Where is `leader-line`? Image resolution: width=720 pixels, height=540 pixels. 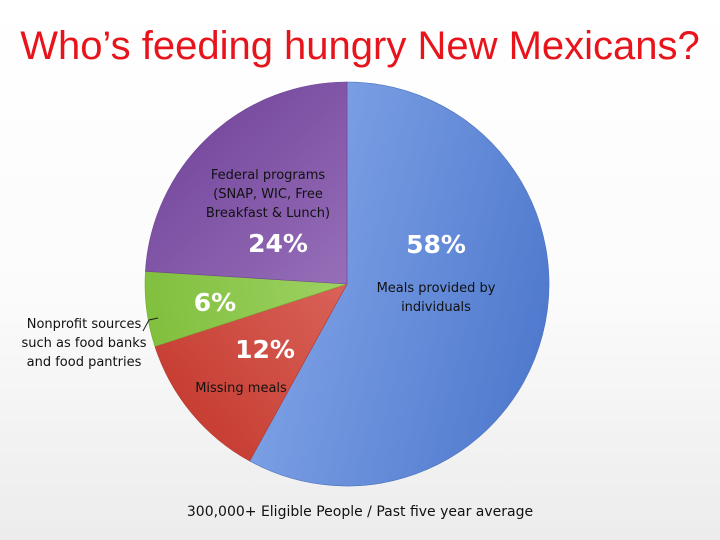 leader-line is located at coordinates (150, 324).